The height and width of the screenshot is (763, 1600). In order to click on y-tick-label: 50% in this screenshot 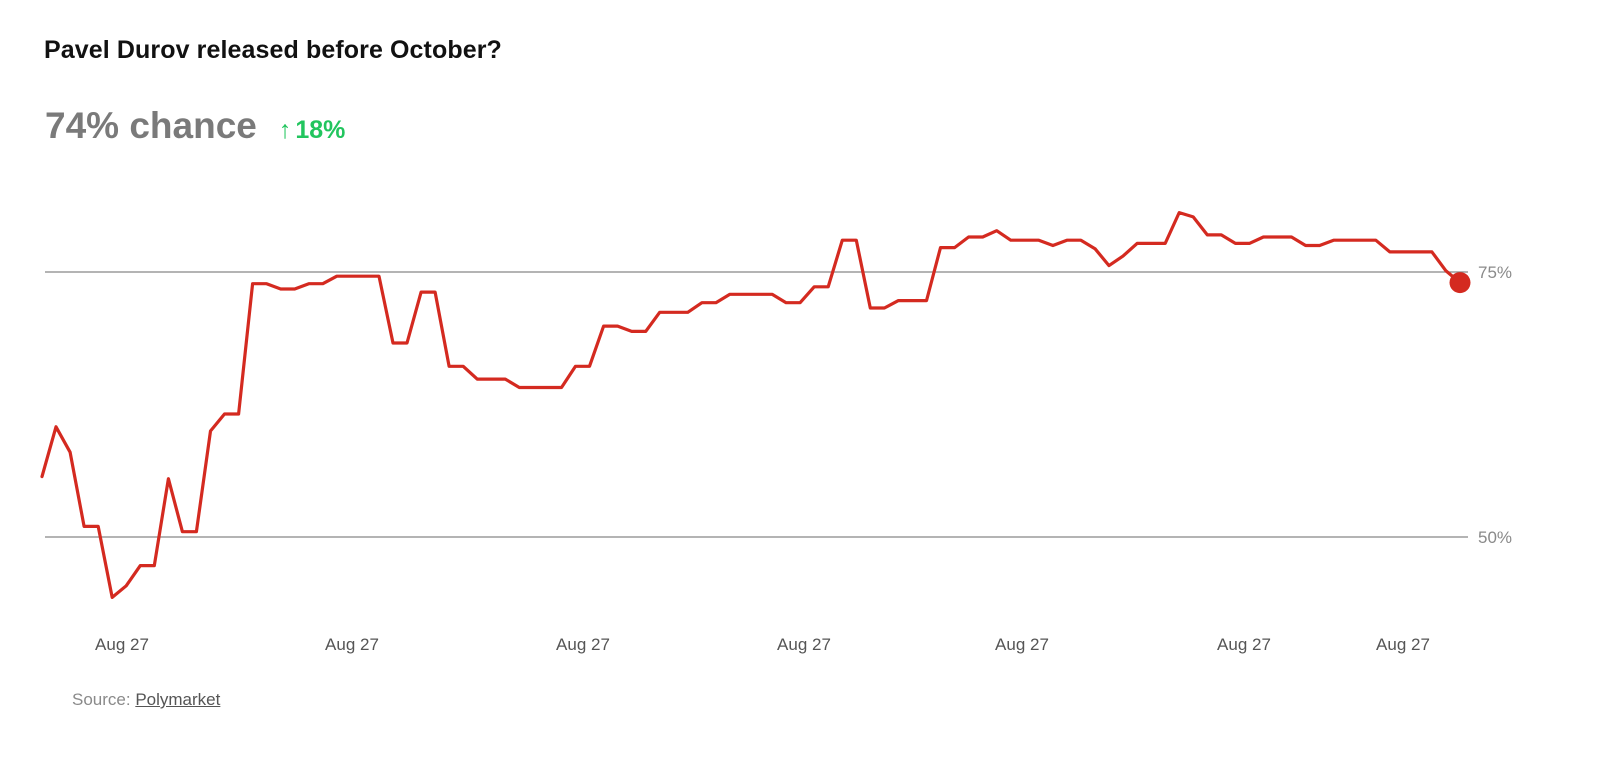, I will do `click(1495, 537)`.